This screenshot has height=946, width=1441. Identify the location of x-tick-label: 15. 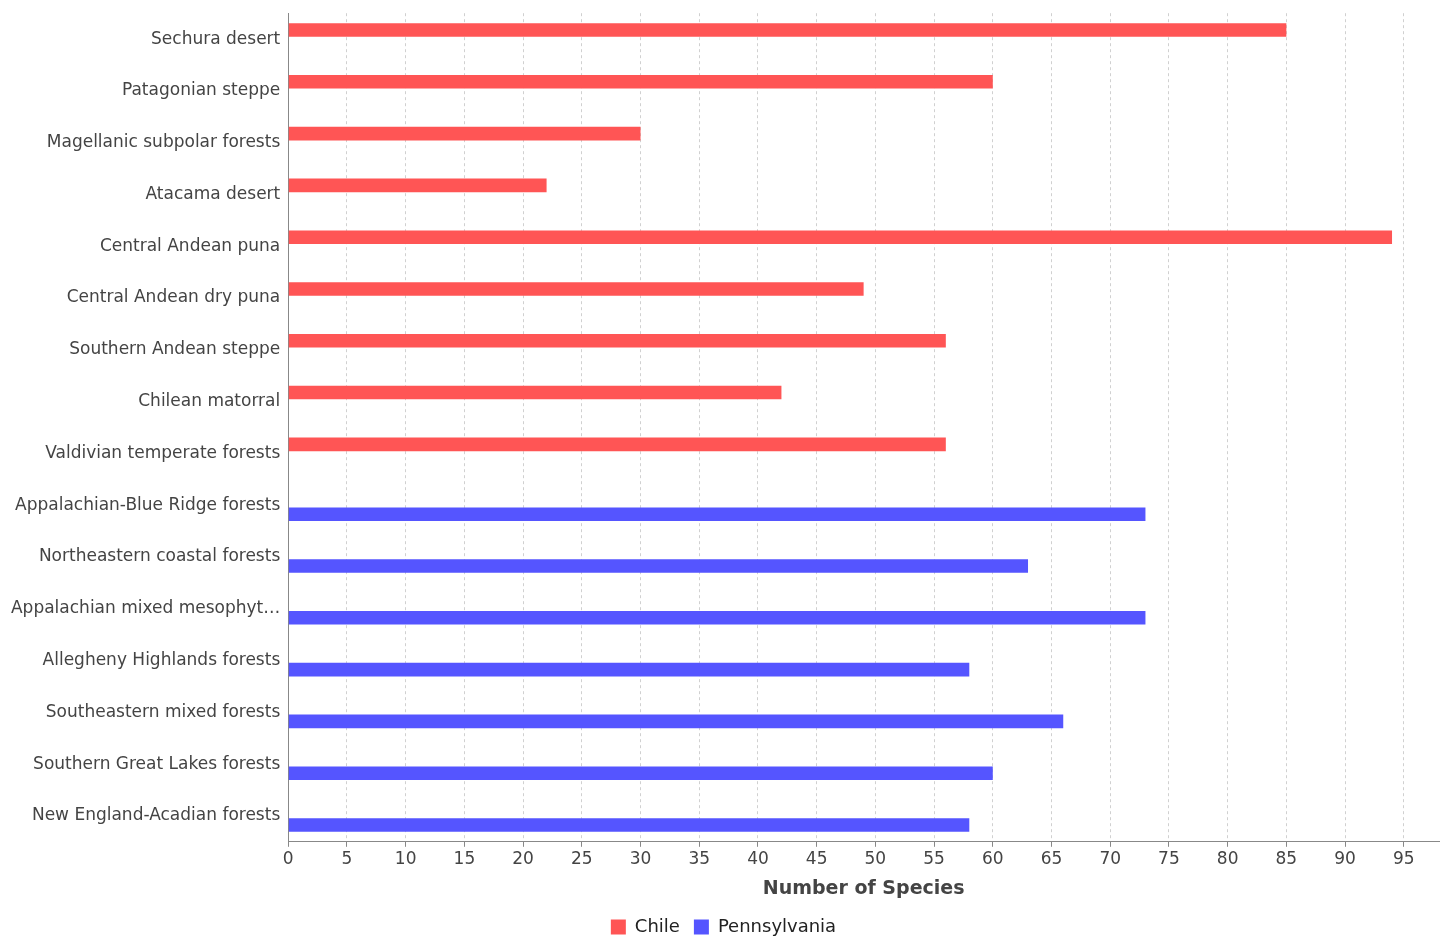
(464, 858).